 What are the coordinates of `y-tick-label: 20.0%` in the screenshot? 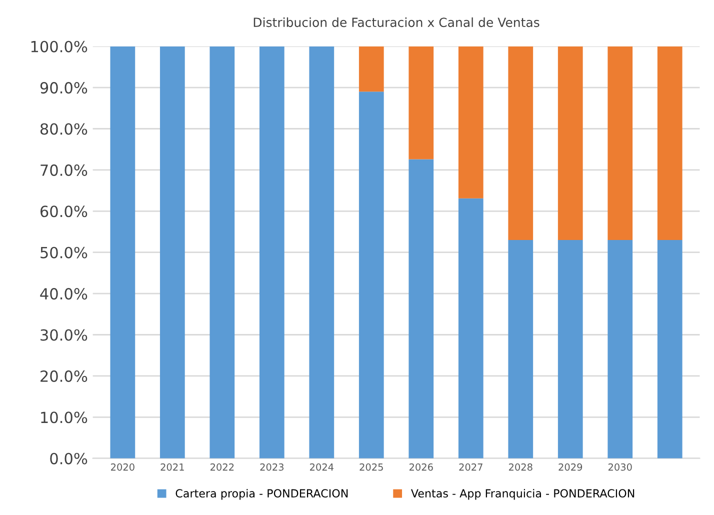 It's located at (64, 376).